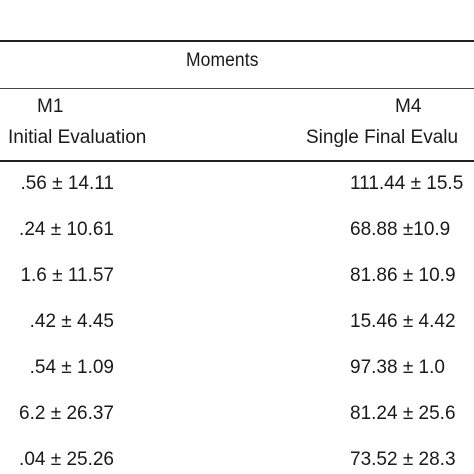 The width and height of the screenshot is (474, 474). What do you see at coordinates (400, 229) in the screenshot?
I see `cell-m4: 68.88 ±10.9` at bounding box center [400, 229].